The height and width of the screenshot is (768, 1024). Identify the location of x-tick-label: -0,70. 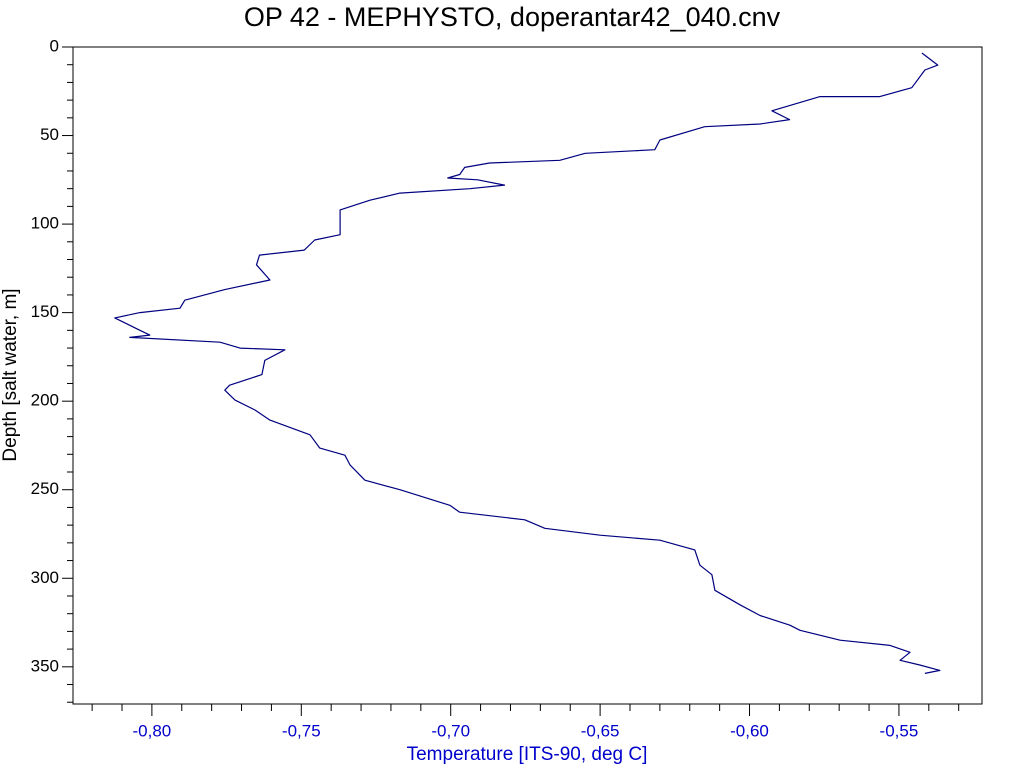
(450, 730).